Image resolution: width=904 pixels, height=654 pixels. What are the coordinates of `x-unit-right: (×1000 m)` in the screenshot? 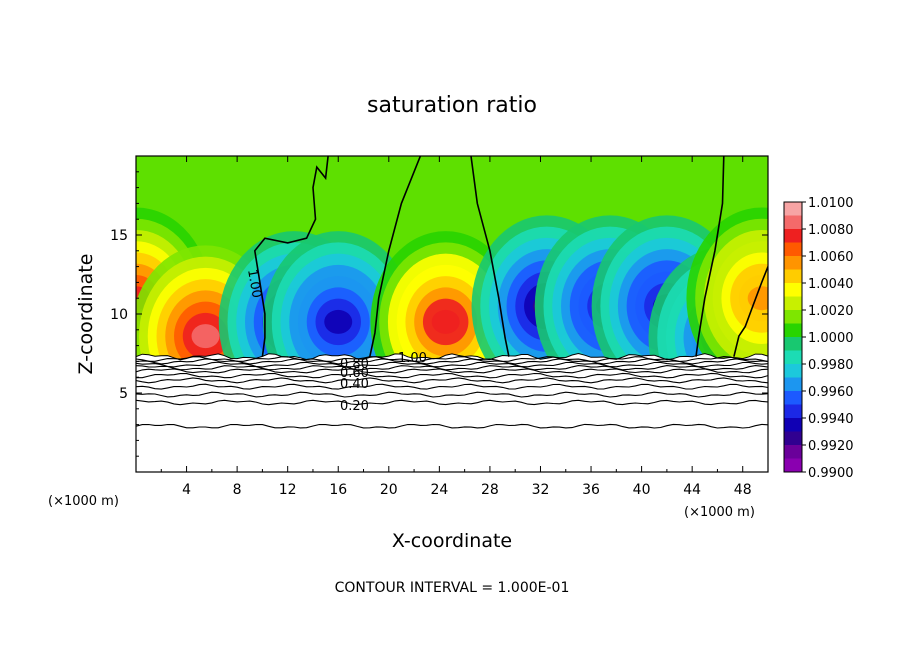 It's located at (719, 512).